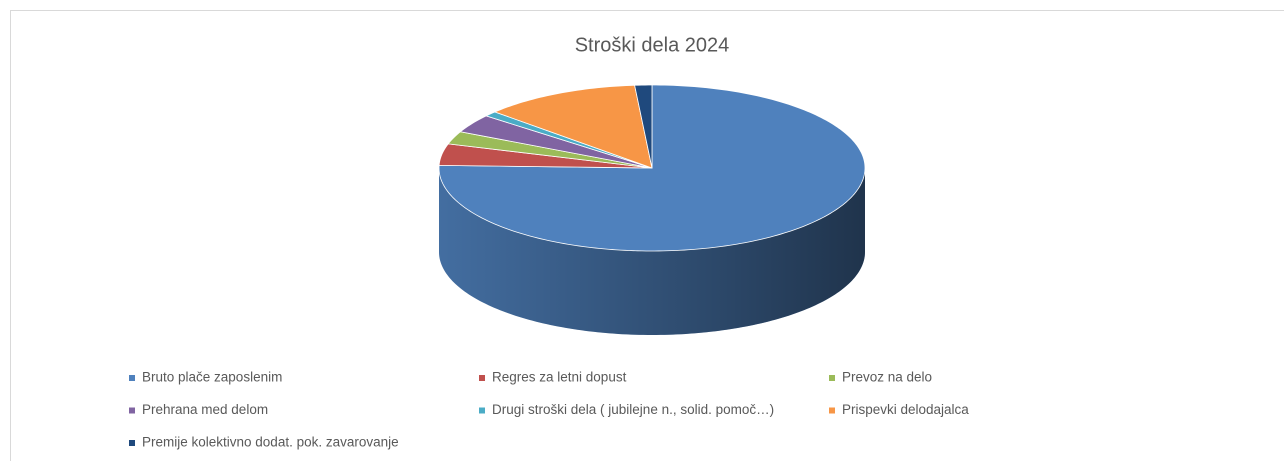  What do you see at coordinates (205, 409) in the screenshot?
I see `legend-label: Prehrana med delom` at bounding box center [205, 409].